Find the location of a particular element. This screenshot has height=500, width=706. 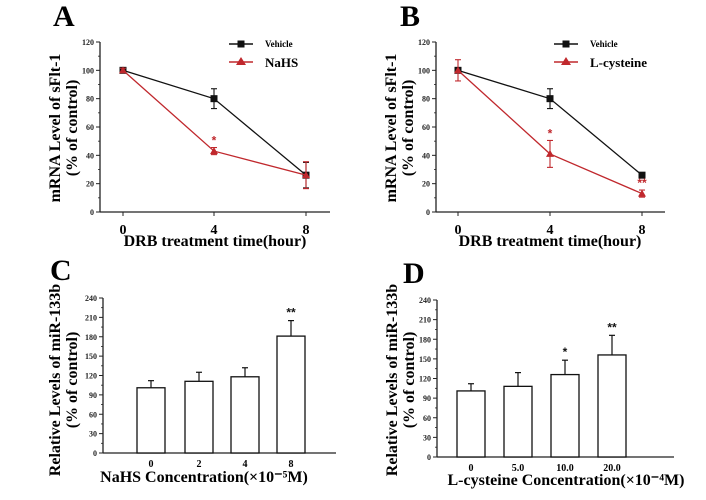

legend-label: NaHS is located at coordinates (281, 62).